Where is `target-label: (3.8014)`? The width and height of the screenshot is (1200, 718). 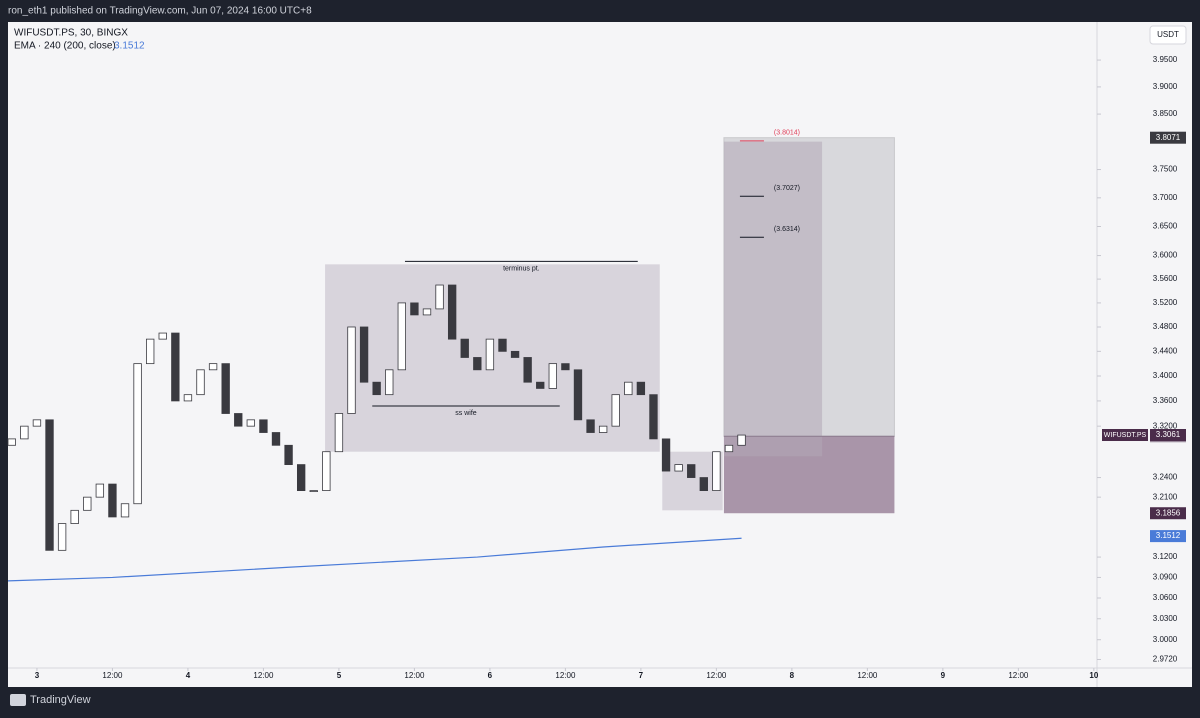
target-label: (3.8014) is located at coordinates (787, 133).